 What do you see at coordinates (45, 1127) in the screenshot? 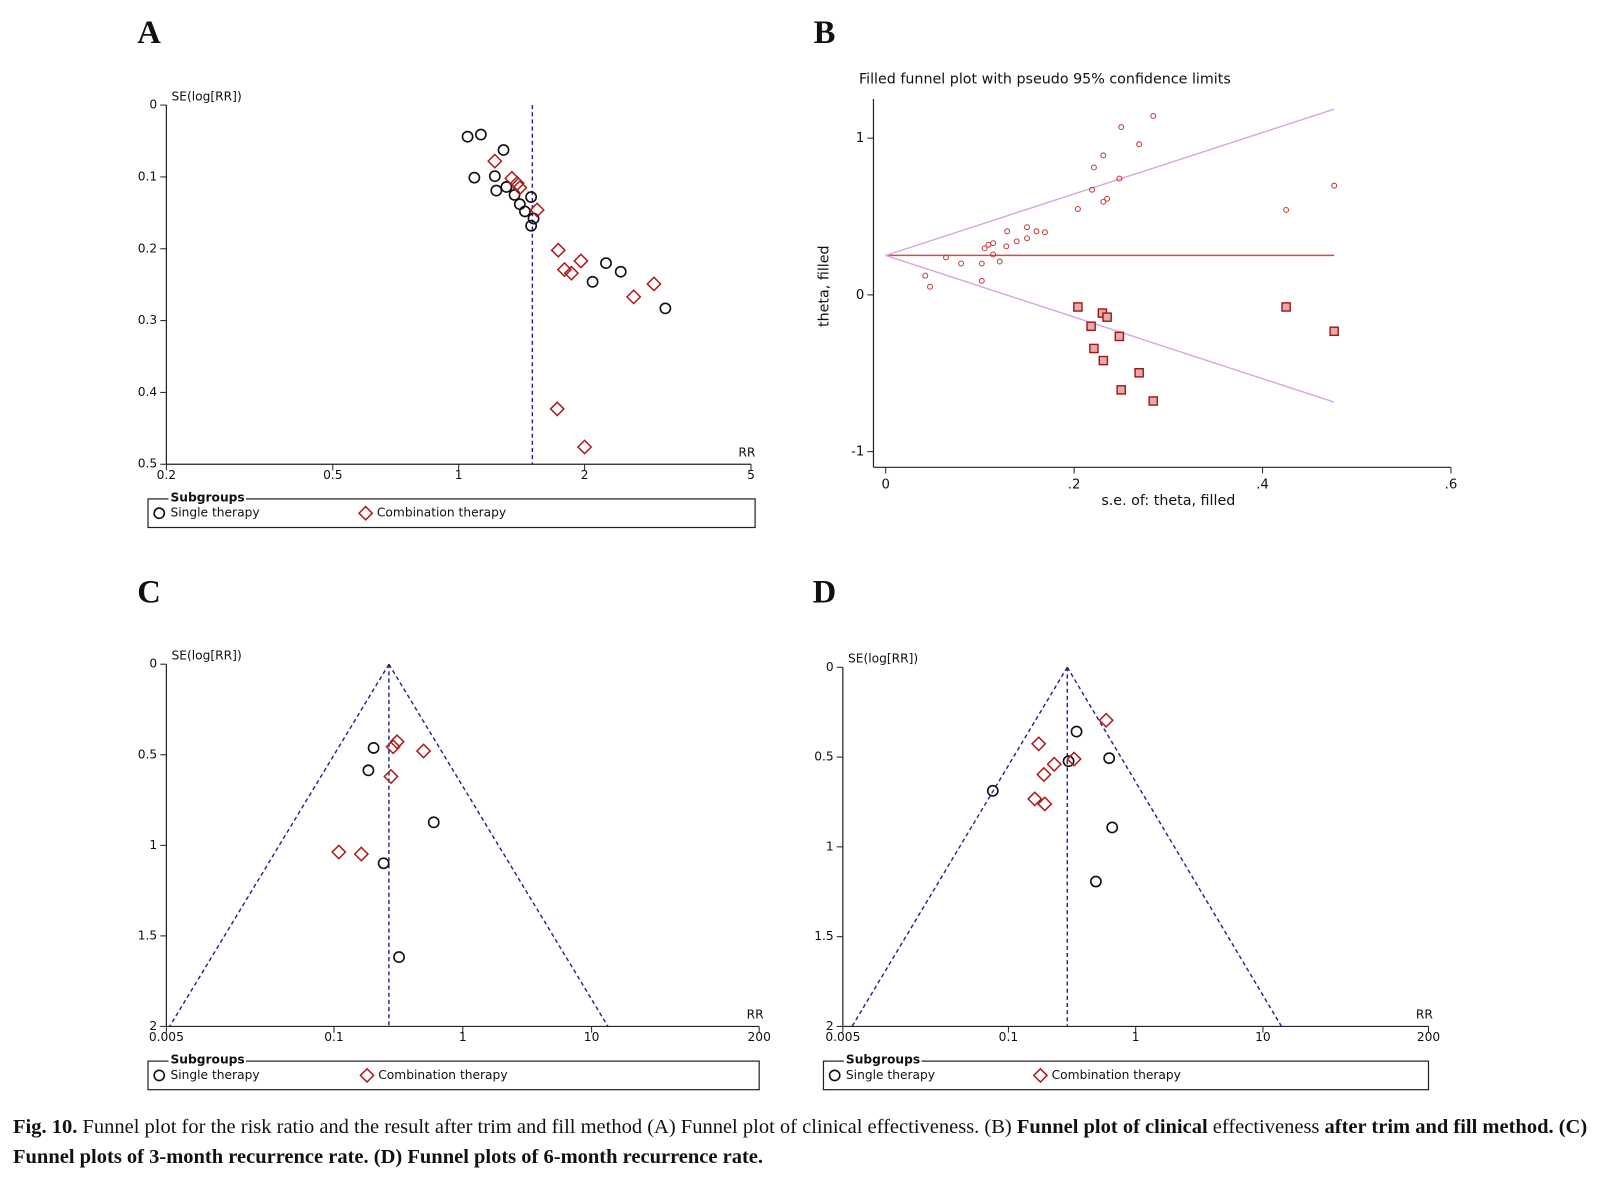
I see `caption-segment: Fig. 10.` at bounding box center [45, 1127].